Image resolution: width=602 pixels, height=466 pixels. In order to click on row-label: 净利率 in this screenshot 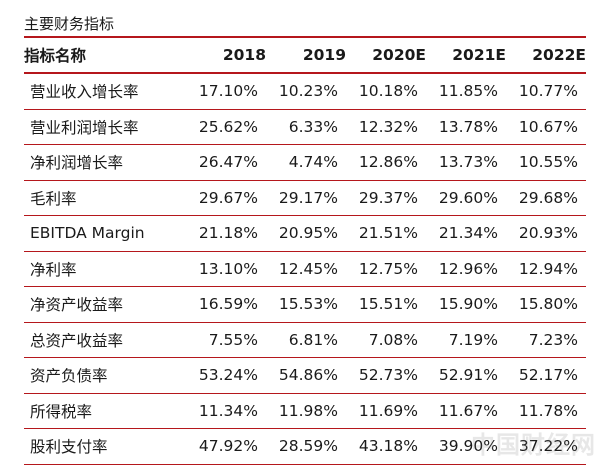, I will do `click(105, 269)`.